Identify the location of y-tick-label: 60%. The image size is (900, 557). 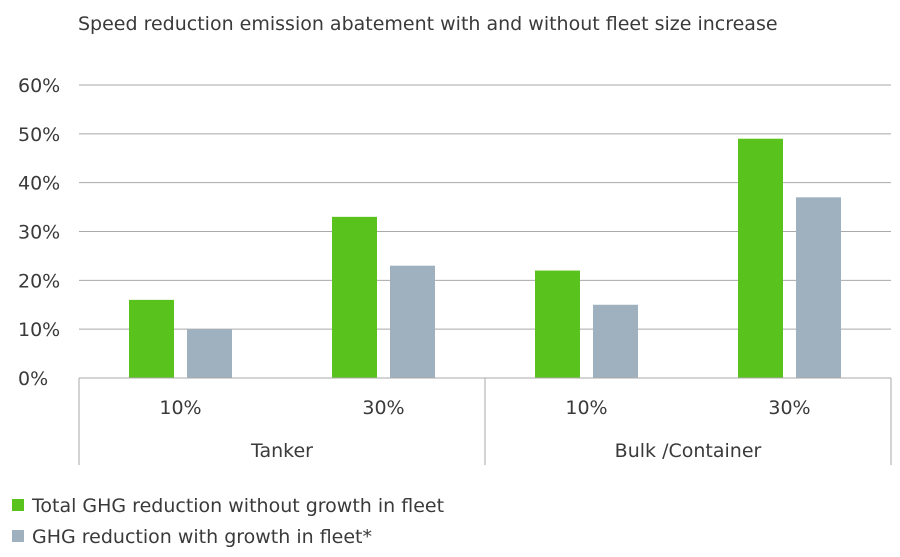
(39, 86).